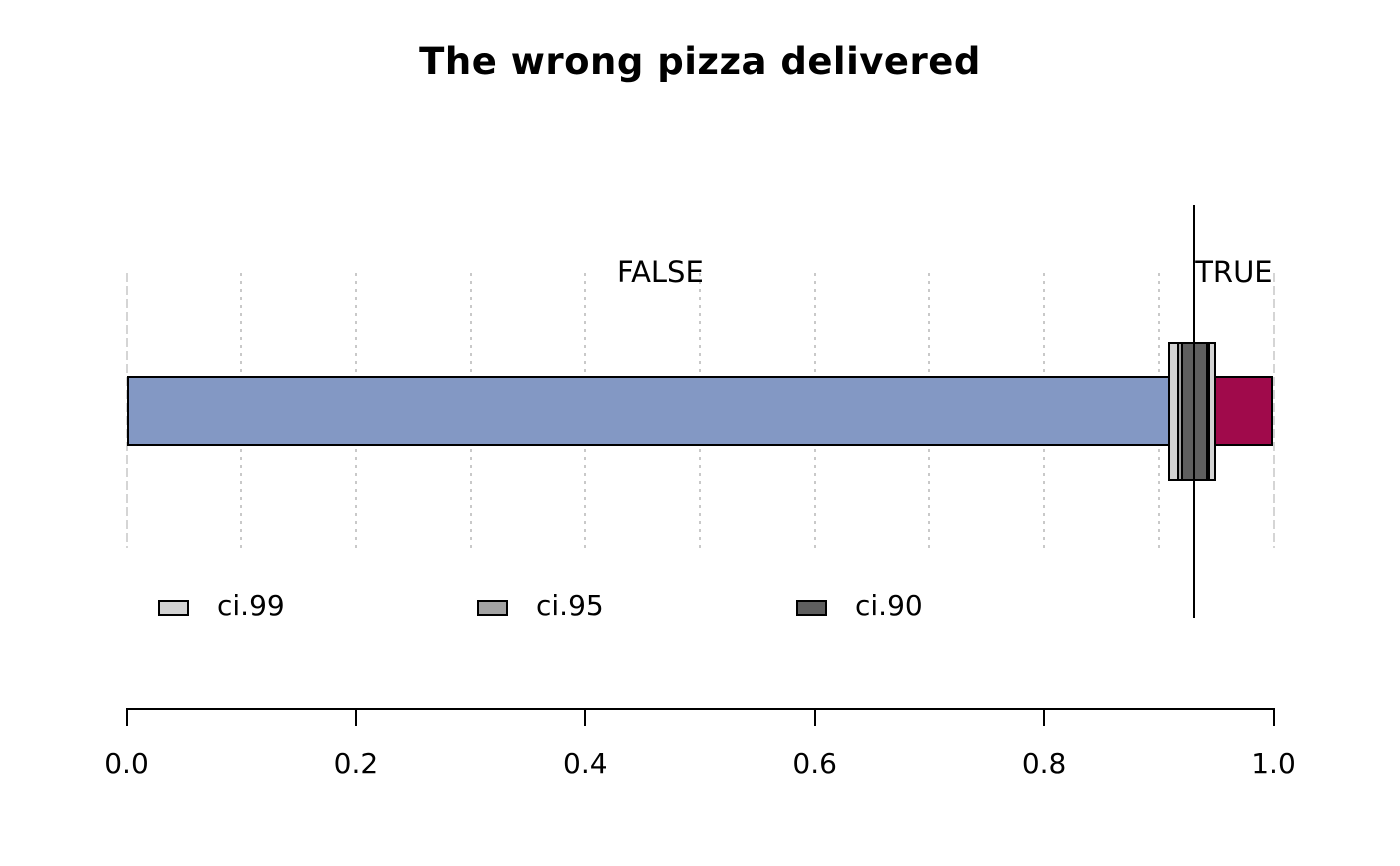 This screenshot has width=1400, height=866. I want to click on x-axis-line, so click(700, 709).